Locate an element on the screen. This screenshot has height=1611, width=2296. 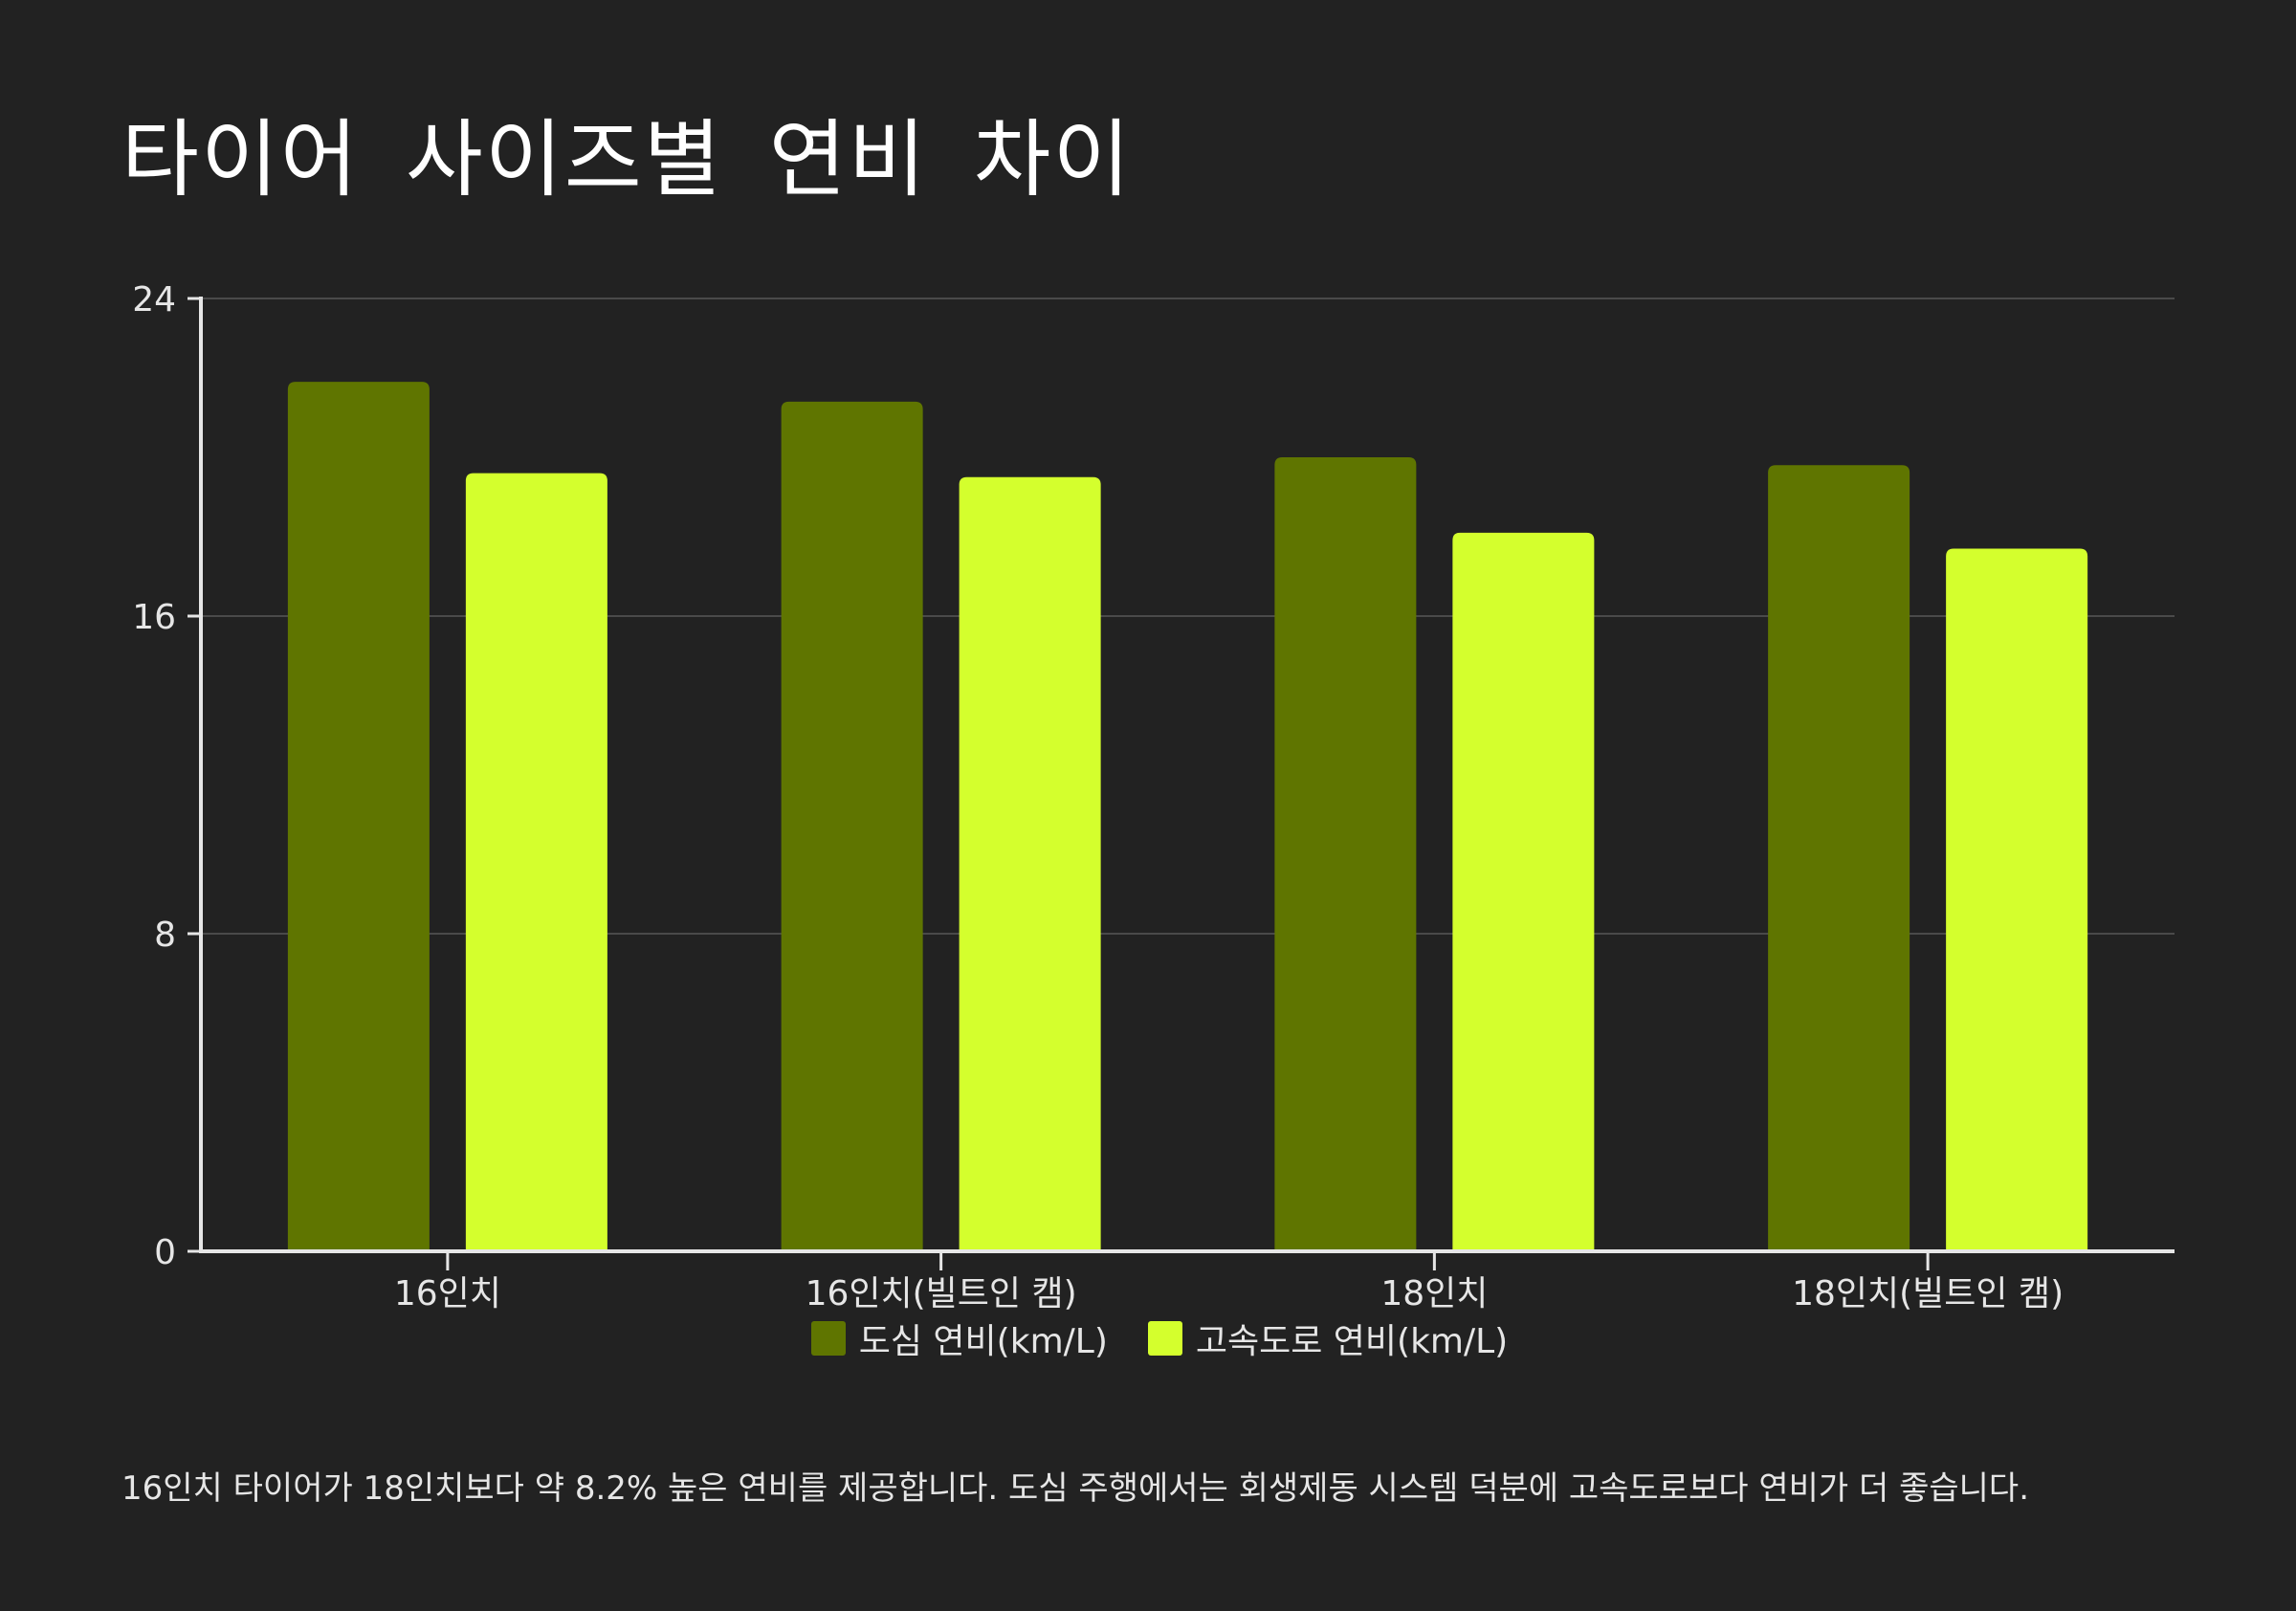
legend-label-highway: 고속도로 연비(km/L) is located at coordinates (1352, 1341).